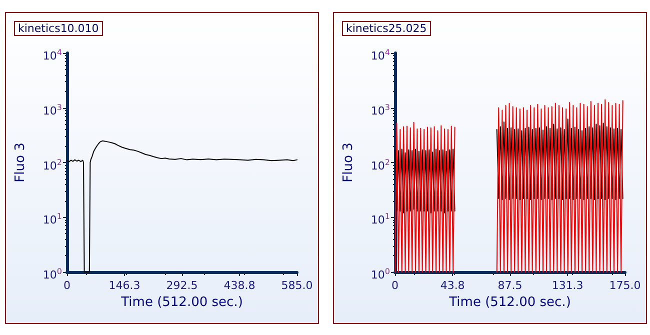 The height and width of the screenshot is (335, 650). I want to click on chart-title: kinetics25.025, so click(386, 28).